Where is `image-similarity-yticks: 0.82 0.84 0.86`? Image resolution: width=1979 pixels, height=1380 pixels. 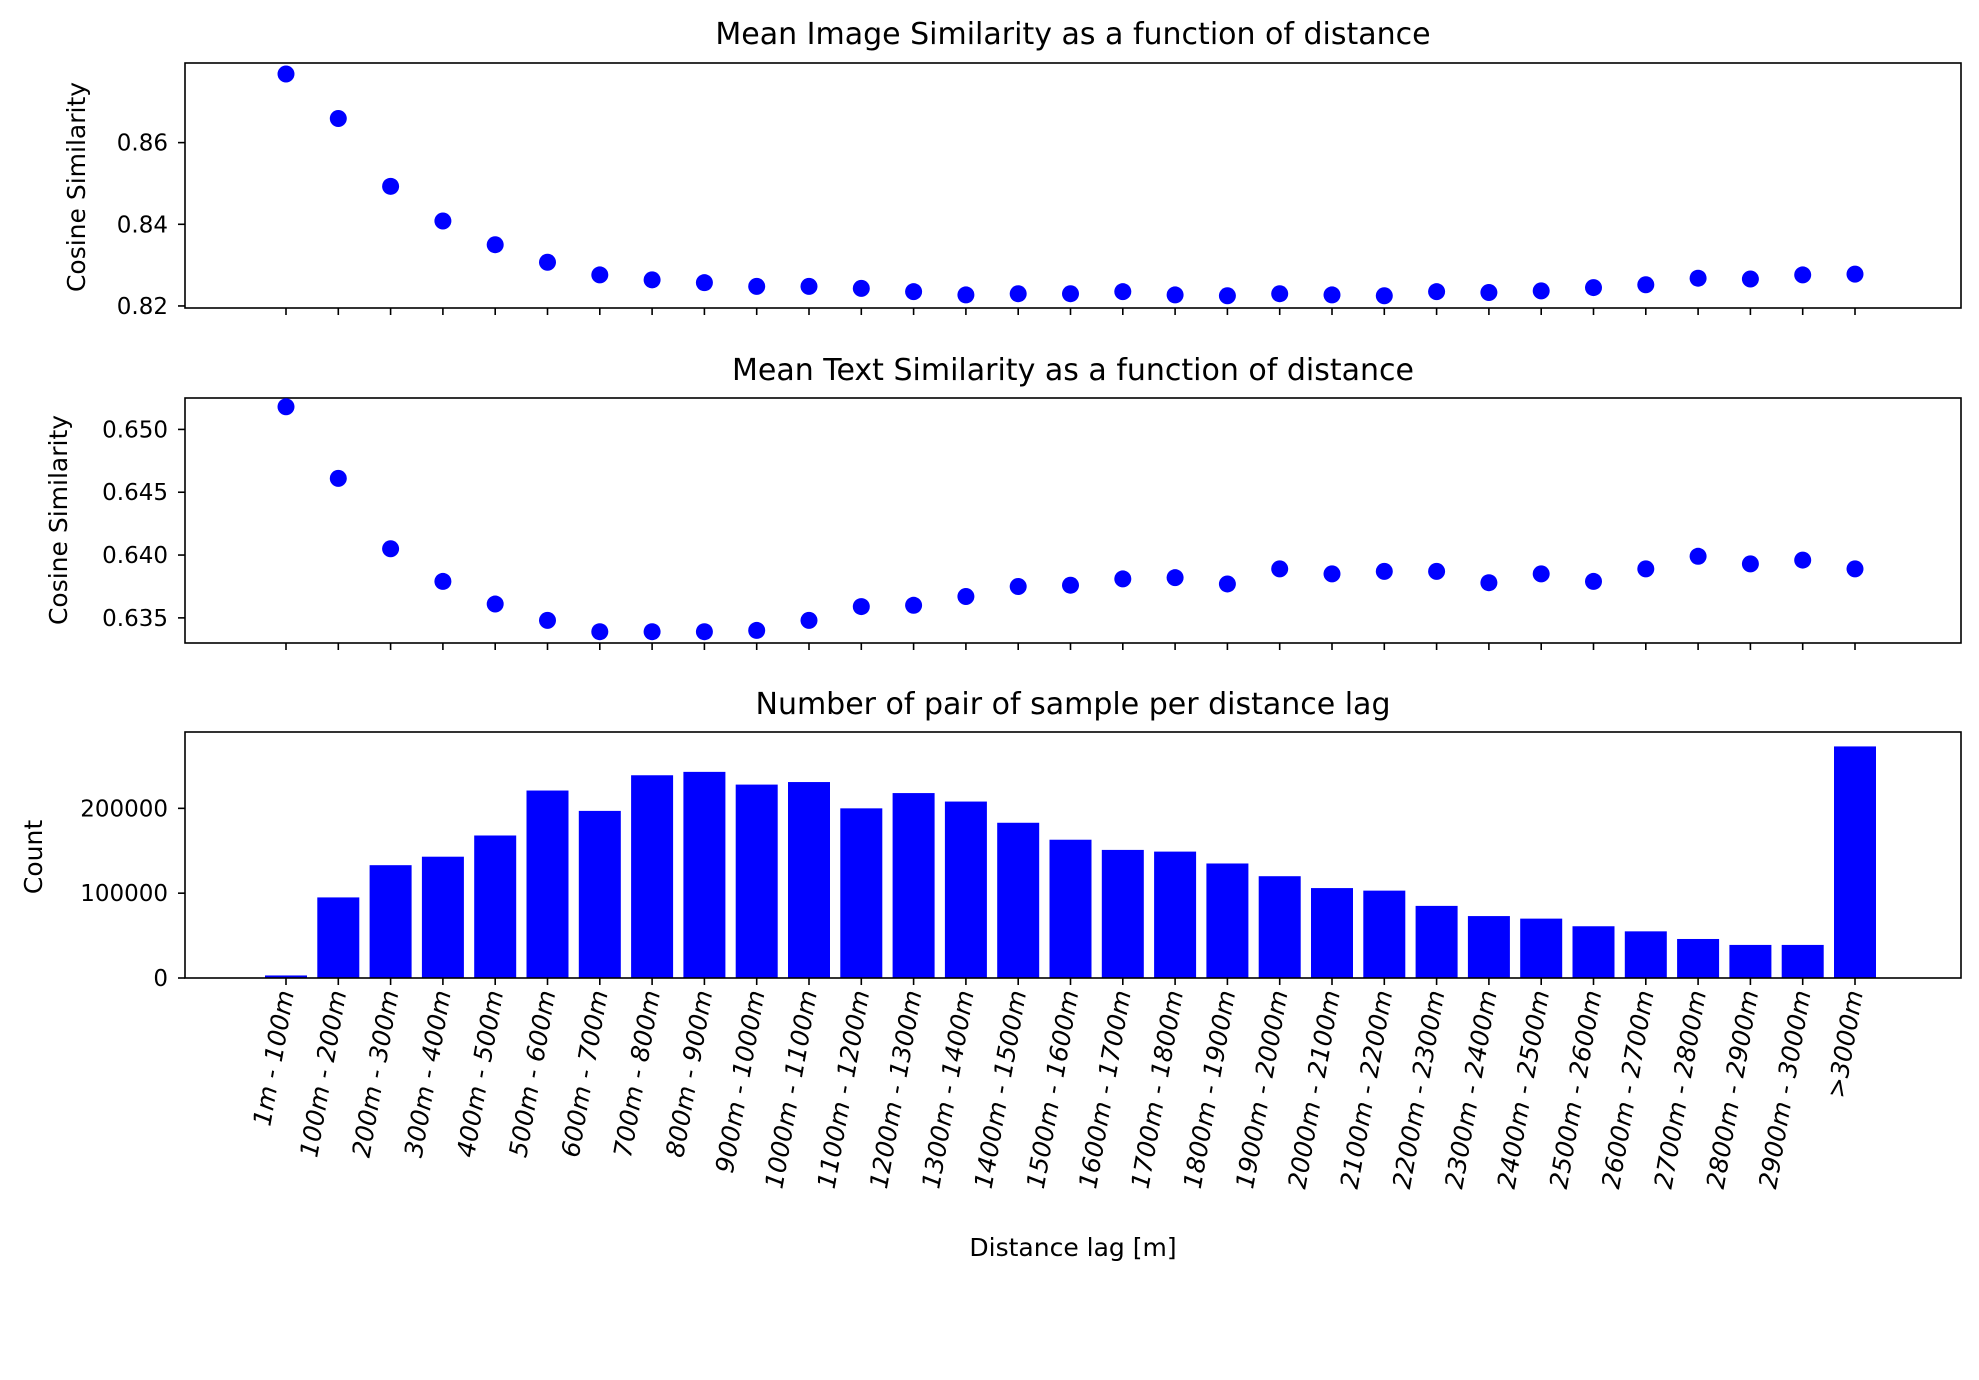
image-similarity-yticks: 0.82 0.84 0.86 is located at coordinates (151, 225).